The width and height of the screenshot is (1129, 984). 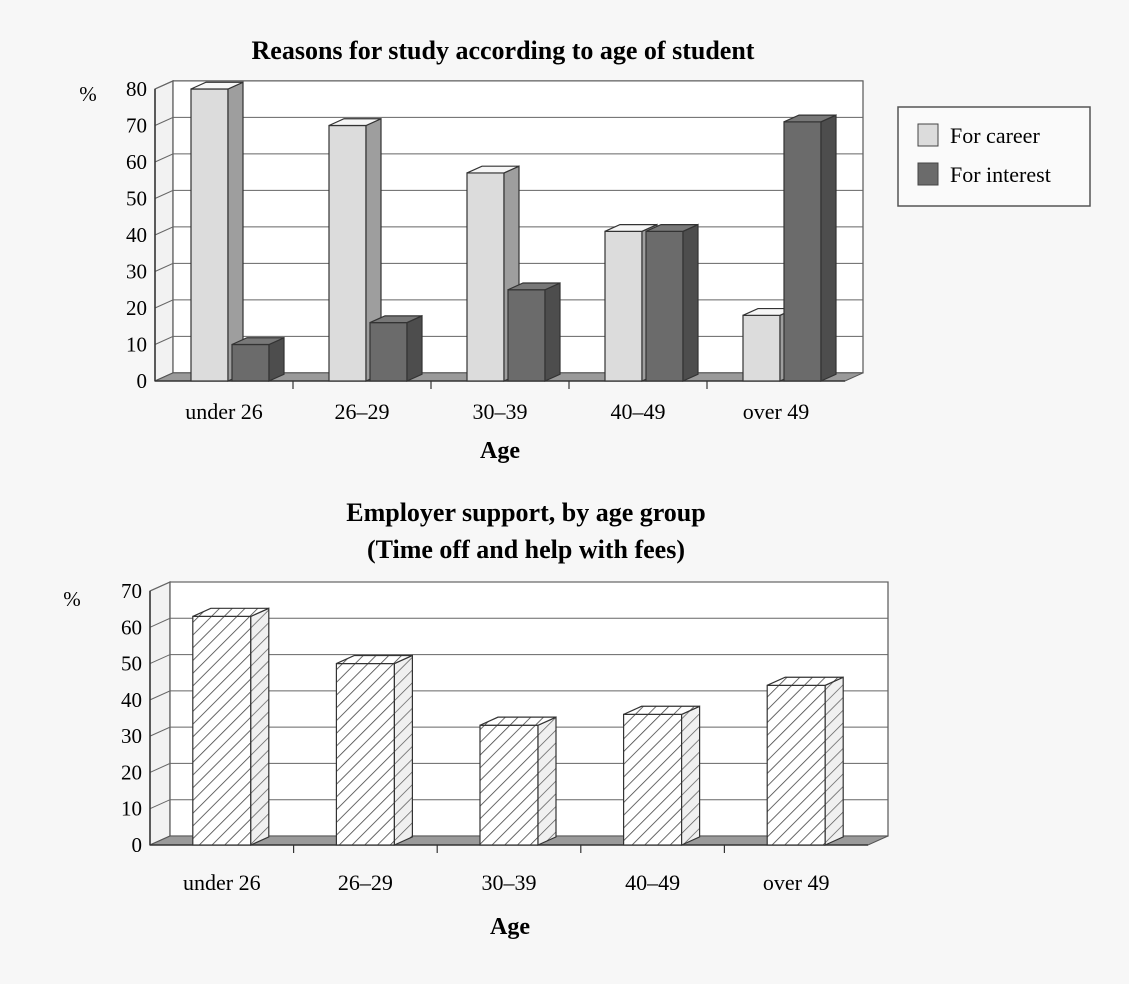 What do you see at coordinates (776, 411) in the screenshot?
I see `category-label: over 49` at bounding box center [776, 411].